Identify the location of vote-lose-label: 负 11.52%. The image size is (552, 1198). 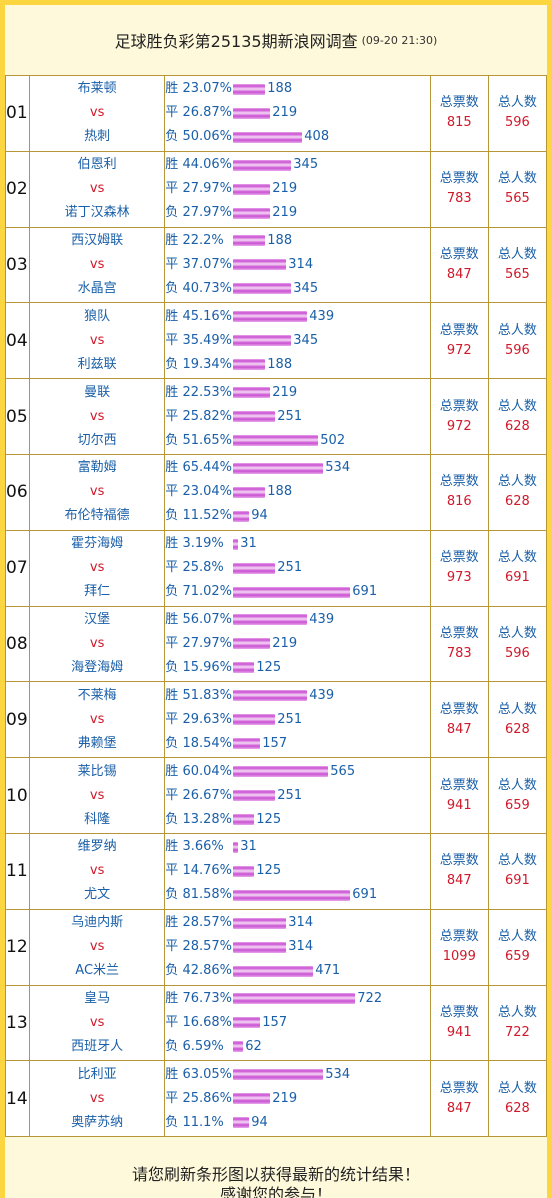
(199, 516).